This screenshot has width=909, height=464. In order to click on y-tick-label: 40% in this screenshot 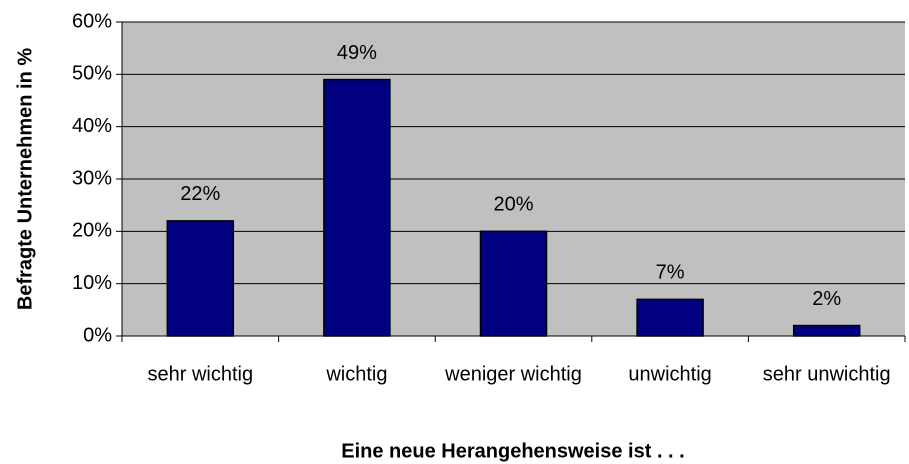, I will do `click(92, 126)`.